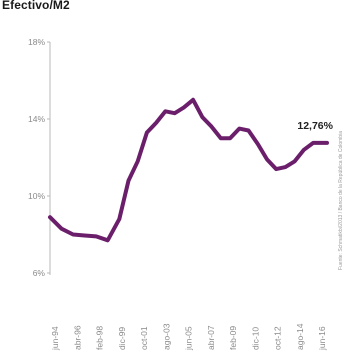 This screenshot has height=355, width=361. I want to click on x-tick-label: jun-94, so click(55, 338).